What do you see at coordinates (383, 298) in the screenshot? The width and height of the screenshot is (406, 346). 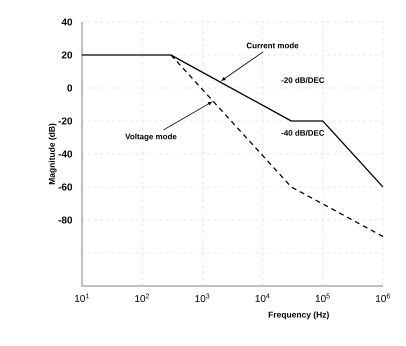 I see `x-tick-label: 10$^{6}$` at bounding box center [383, 298].